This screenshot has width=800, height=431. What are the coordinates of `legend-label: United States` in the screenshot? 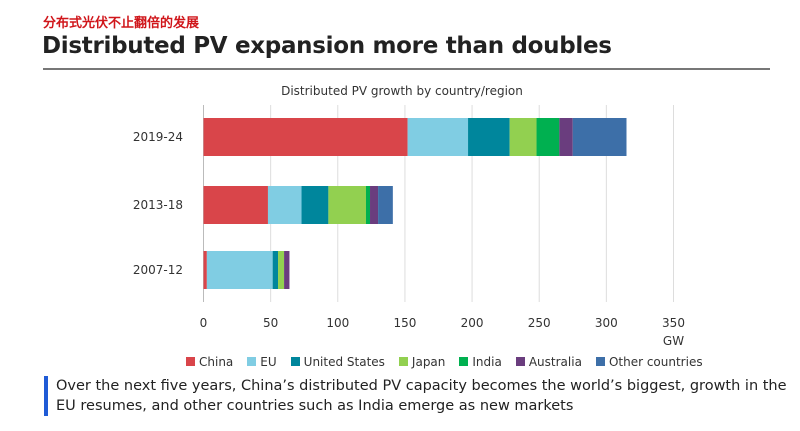 It's located at (344, 362).